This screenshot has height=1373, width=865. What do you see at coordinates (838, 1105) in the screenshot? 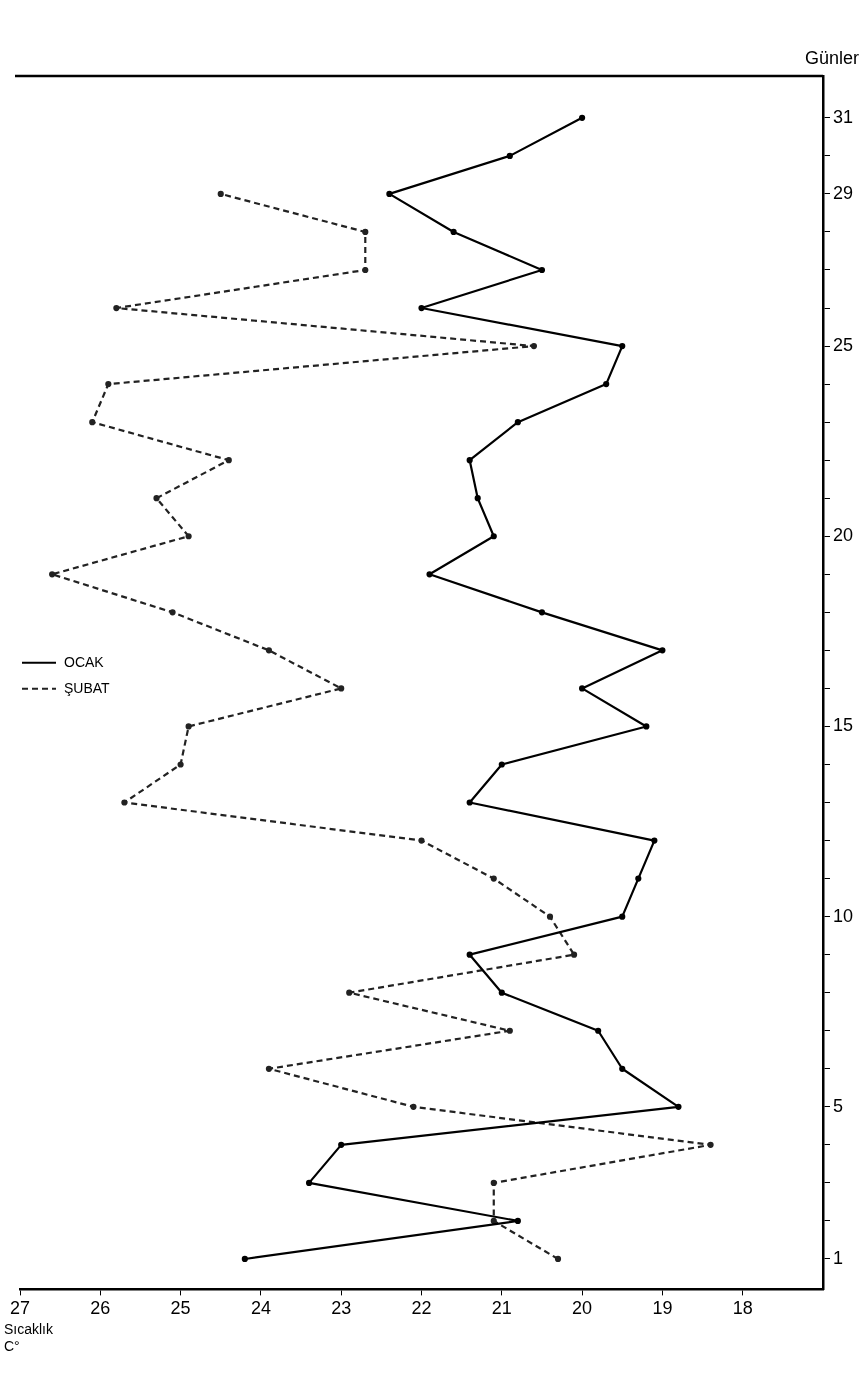
I see `y-tick-label: 5` at bounding box center [838, 1105].